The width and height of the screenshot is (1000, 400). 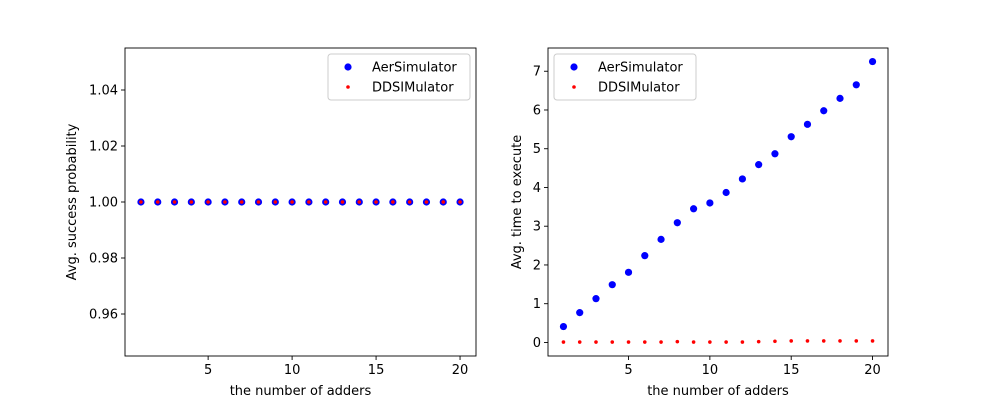 What do you see at coordinates (537, 265) in the screenshot?
I see `y-tick-label: 2` at bounding box center [537, 265].